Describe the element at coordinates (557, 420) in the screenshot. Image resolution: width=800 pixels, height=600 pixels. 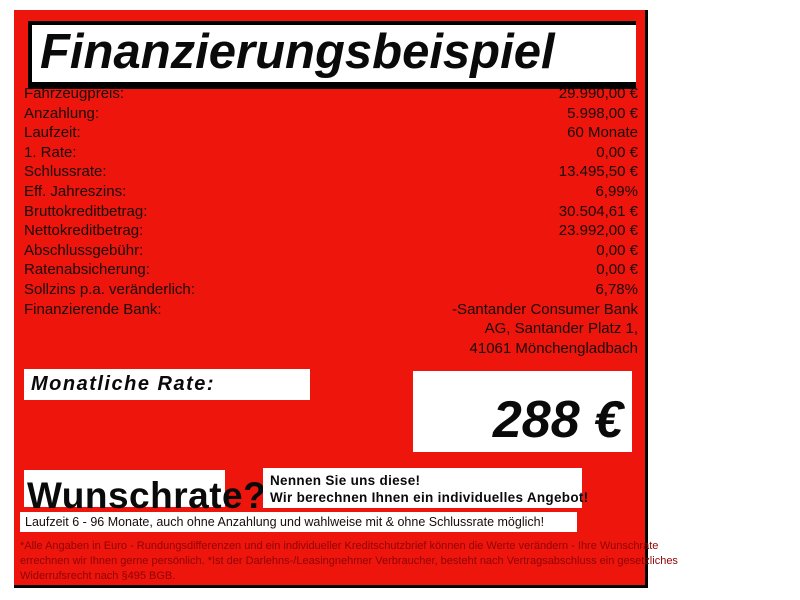
I see `monthly-rate-value: 288 €` at that location.